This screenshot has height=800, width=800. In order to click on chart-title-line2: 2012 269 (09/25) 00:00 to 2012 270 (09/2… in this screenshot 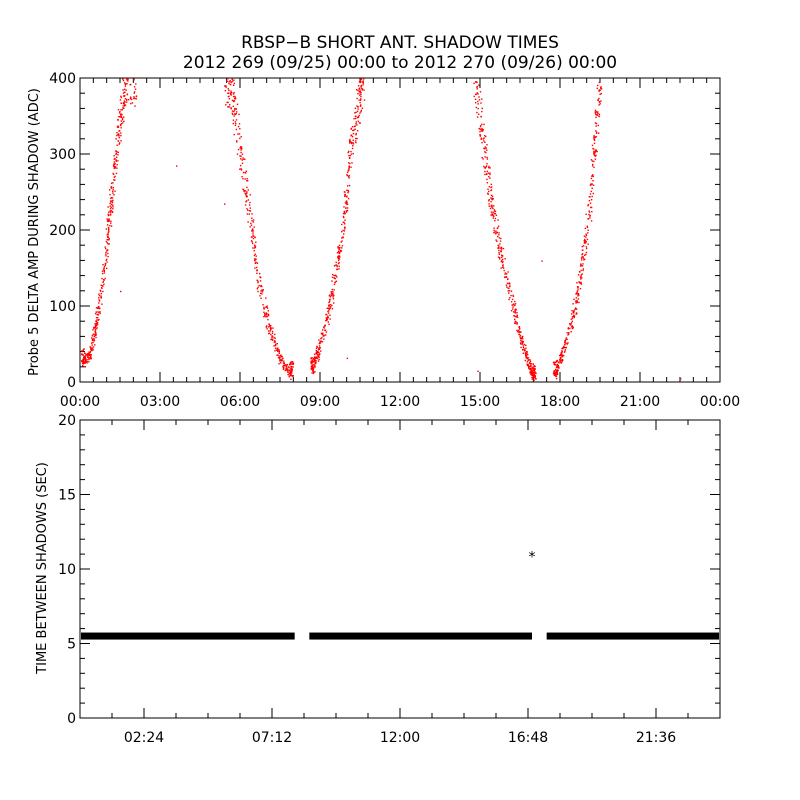, I will do `click(400, 63)`.